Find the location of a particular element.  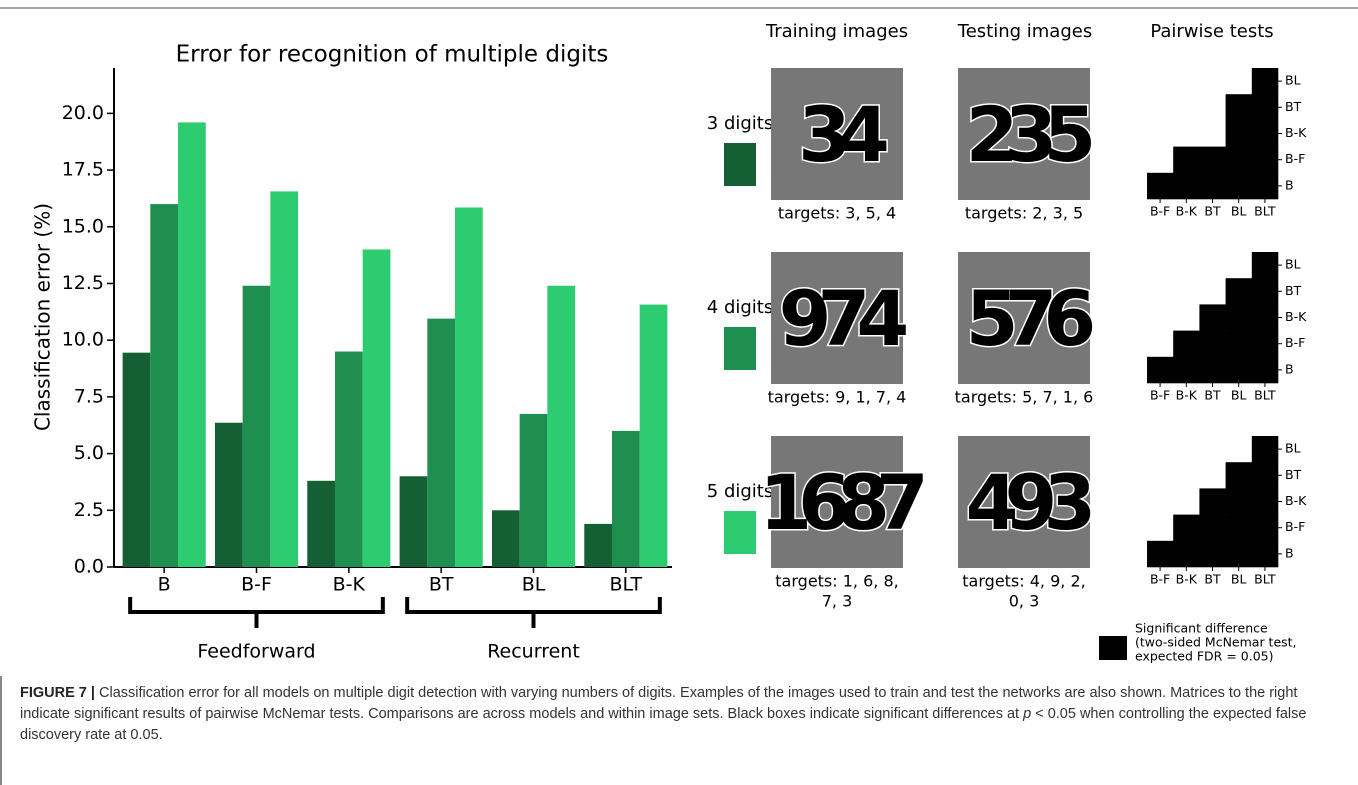

x-tick-label: BT is located at coordinates (441, 585).